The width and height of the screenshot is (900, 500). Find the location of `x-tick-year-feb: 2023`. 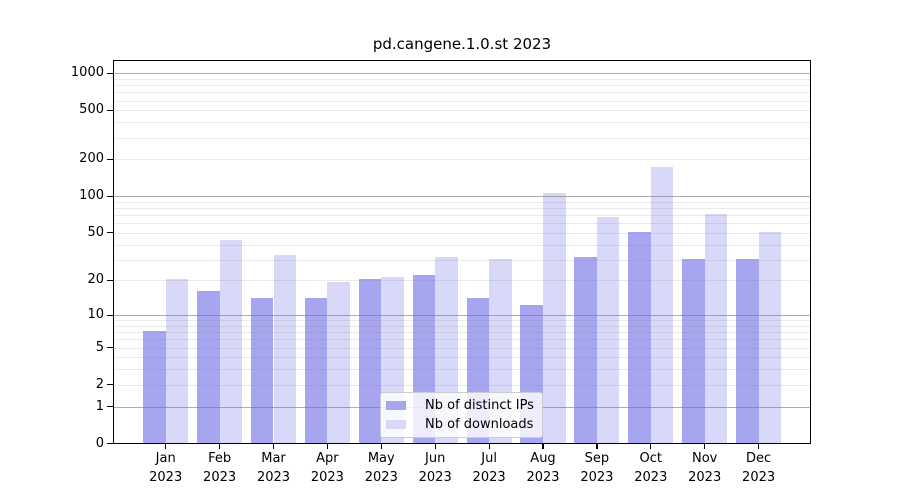

x-tick-year-feb: 2023 is located at coordinates (220, 477).